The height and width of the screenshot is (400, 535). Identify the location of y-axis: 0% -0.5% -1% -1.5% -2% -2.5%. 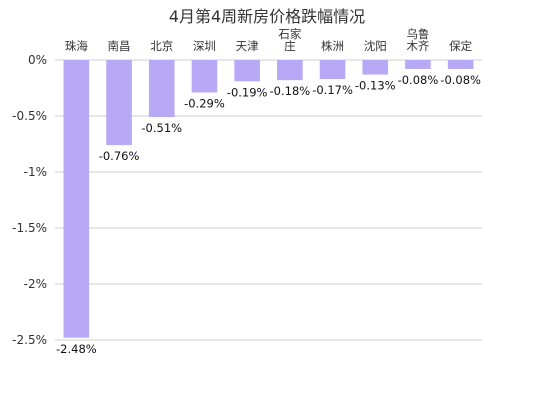
(29, 200).